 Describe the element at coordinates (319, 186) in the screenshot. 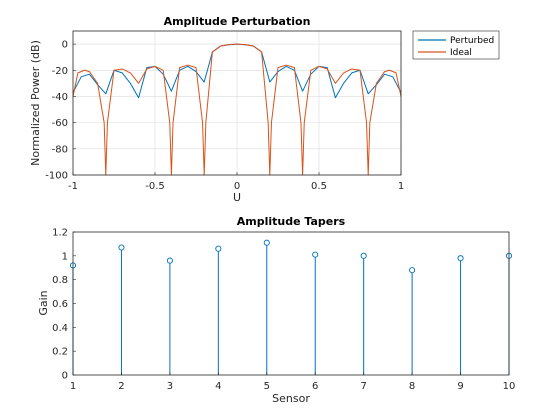

I see `top-x-tick-label: 0.5` at that location.